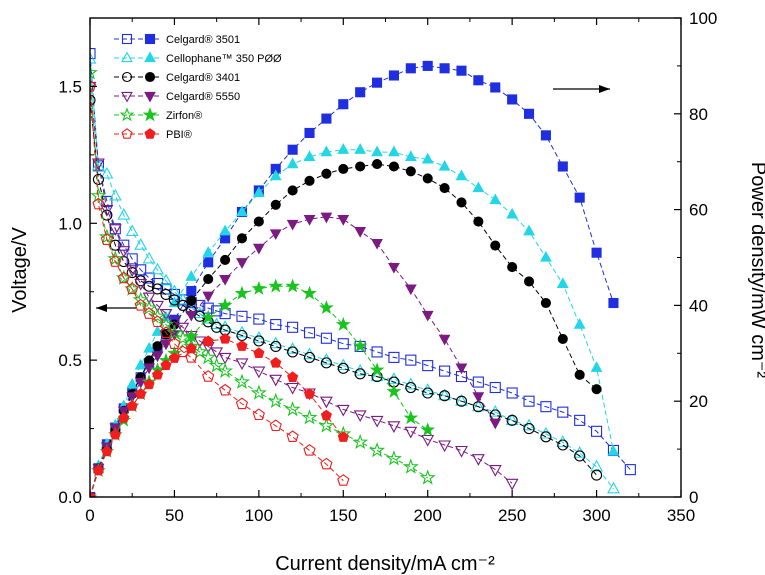 This screenshot has width=765, height=575. I want to click on x-tick-label-2: 100, so click(259, 515).